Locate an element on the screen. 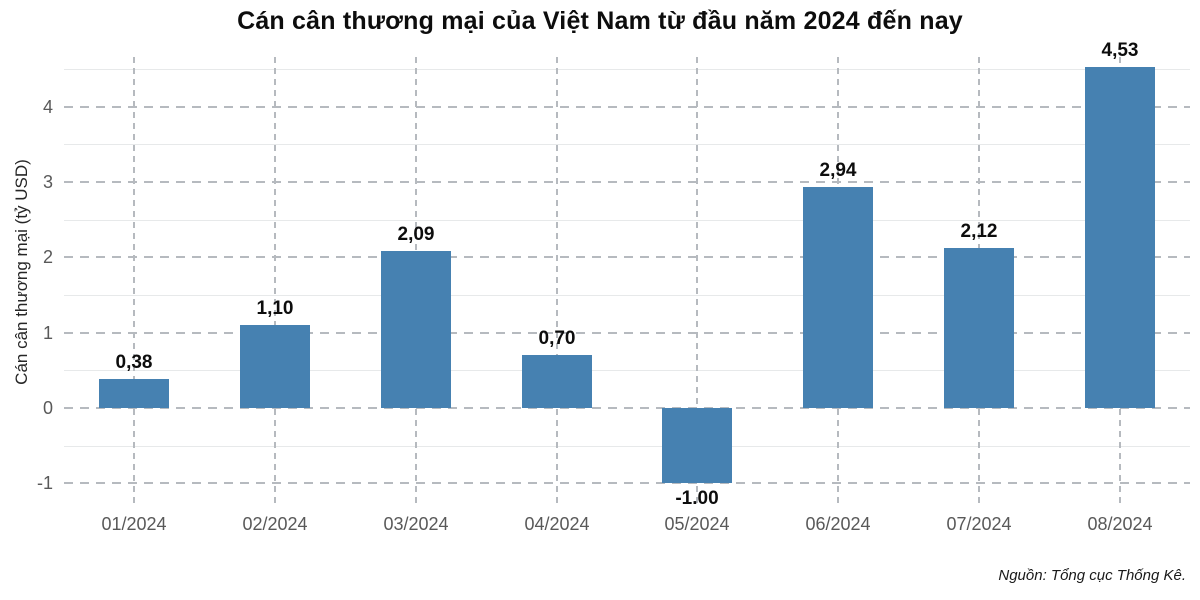 This screenshot has height=600, width=1200. y-tick-label: -1 is located at coordinates (44, 483).